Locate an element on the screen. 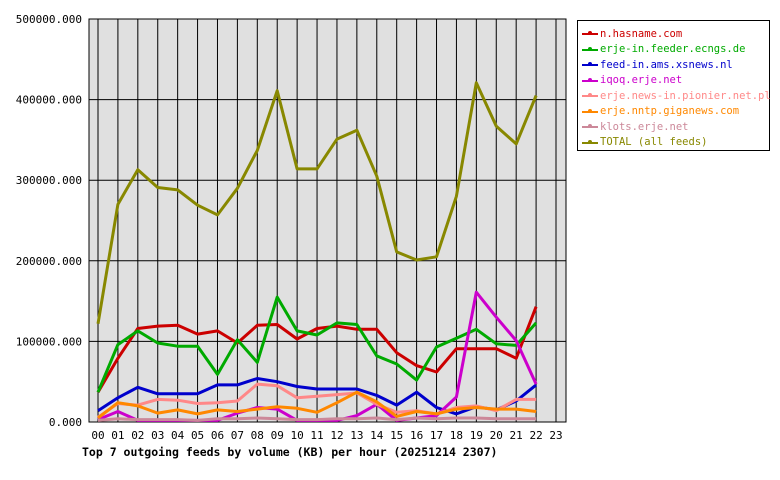  legend-label: erje.nntp.giganews.com is located at coordinates (670, 111).